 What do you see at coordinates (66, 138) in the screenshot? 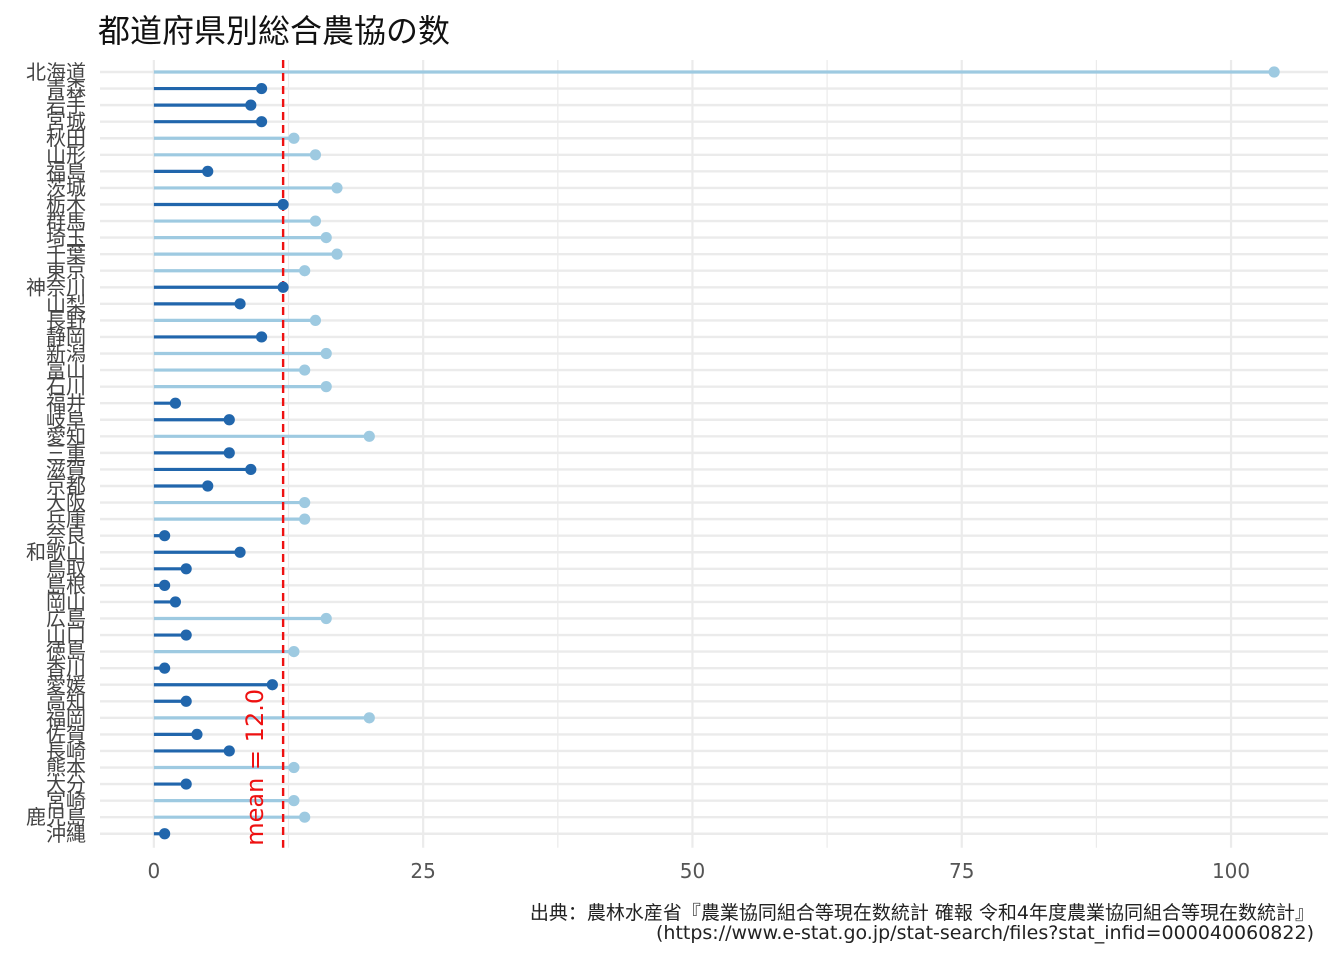
I see `y-tick-label: 秋田` at bounding box center [66, 138].